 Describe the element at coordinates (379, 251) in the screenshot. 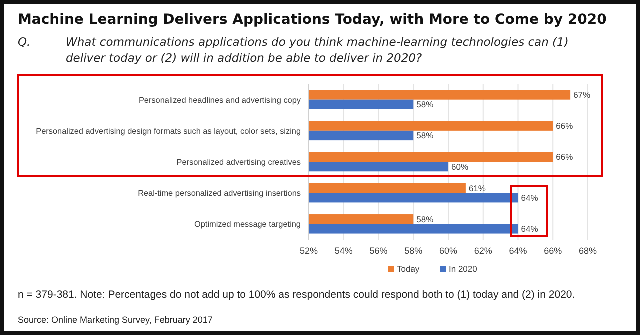

I see `x-tick-label: 56%` at that location.